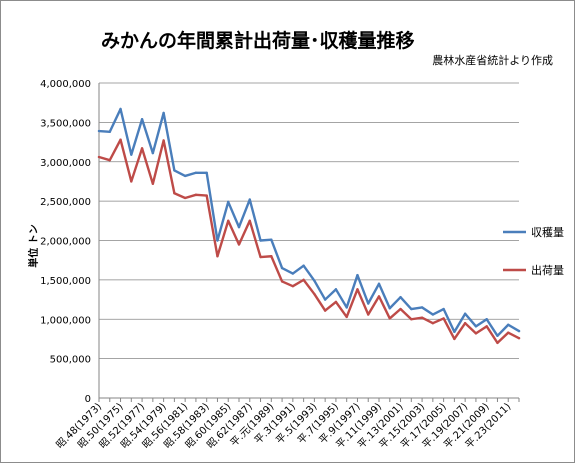  I want to click on y-tick-label: 2,000,000, so click(65, 242).